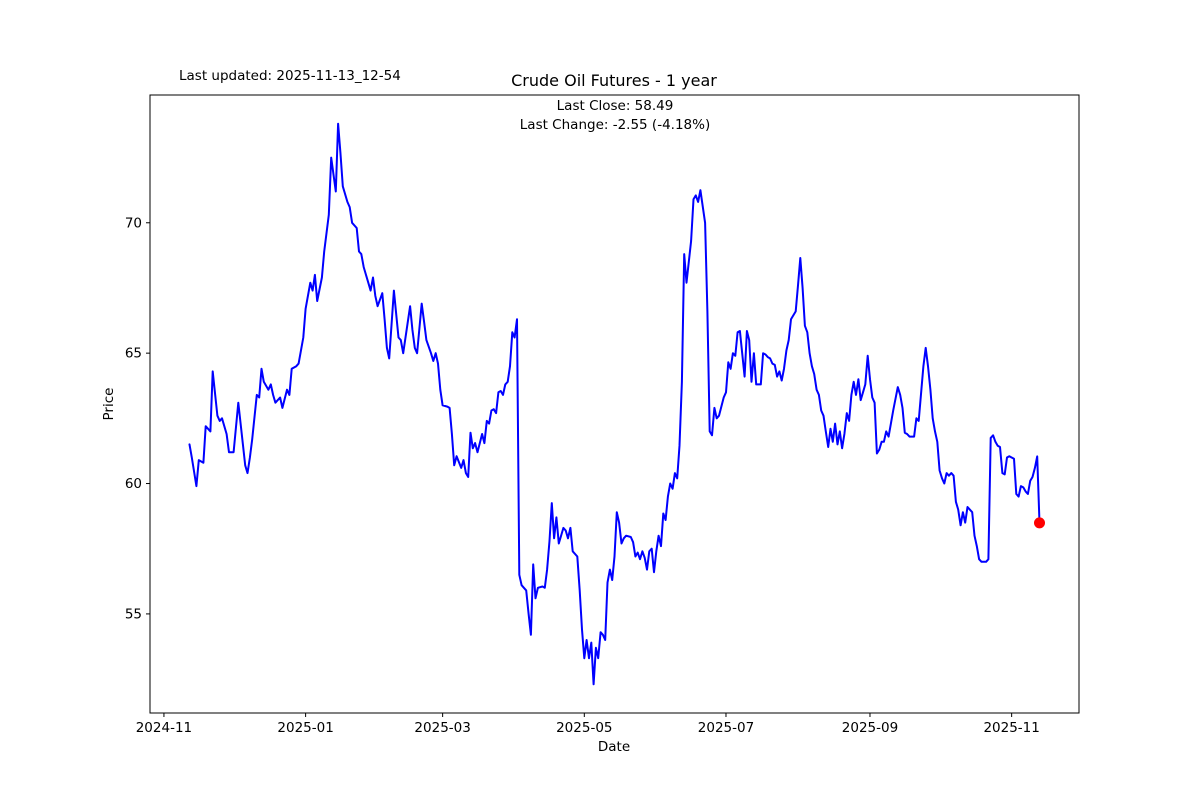 This screenshot has height=800, width=1200. What do you see at coordinates (1039, 523) in the screenshot?
I see `last-point-marker` at bounding box center [1039, 523].